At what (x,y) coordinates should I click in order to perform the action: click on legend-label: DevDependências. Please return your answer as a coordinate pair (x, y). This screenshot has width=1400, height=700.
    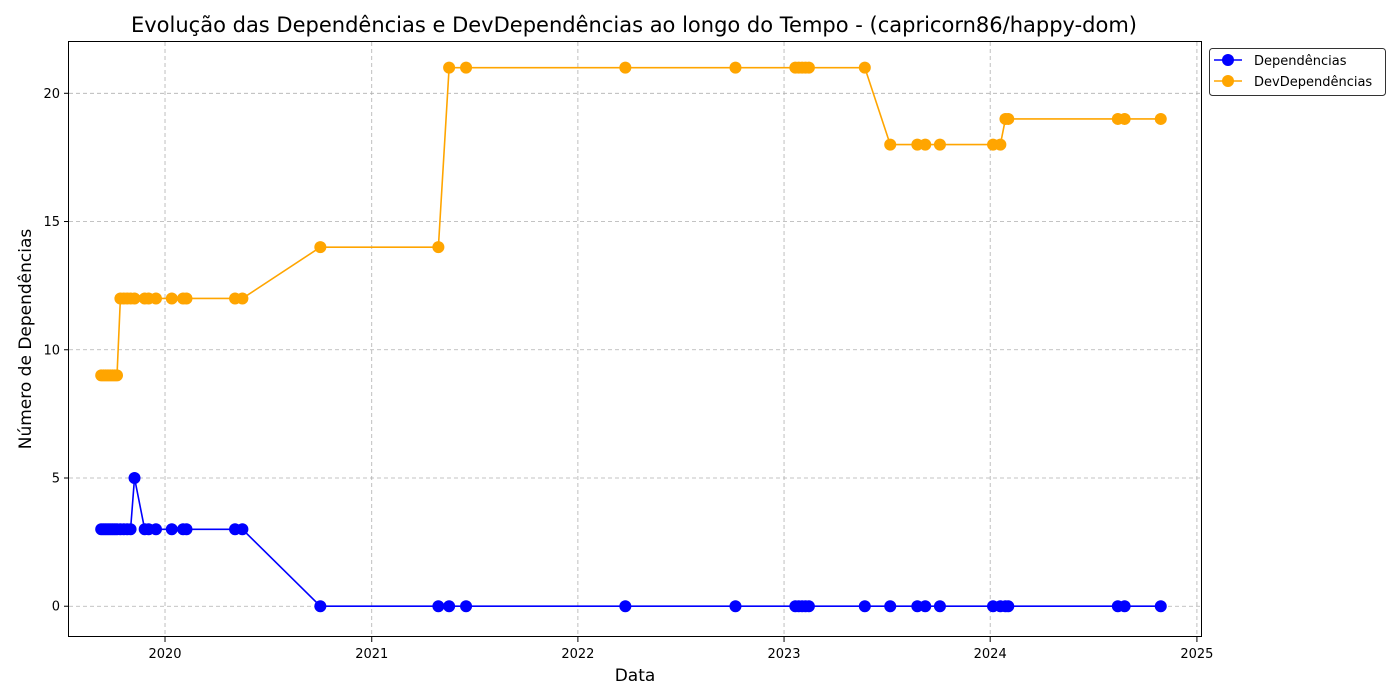
    Looking at the image, I should click on (1313, 82).